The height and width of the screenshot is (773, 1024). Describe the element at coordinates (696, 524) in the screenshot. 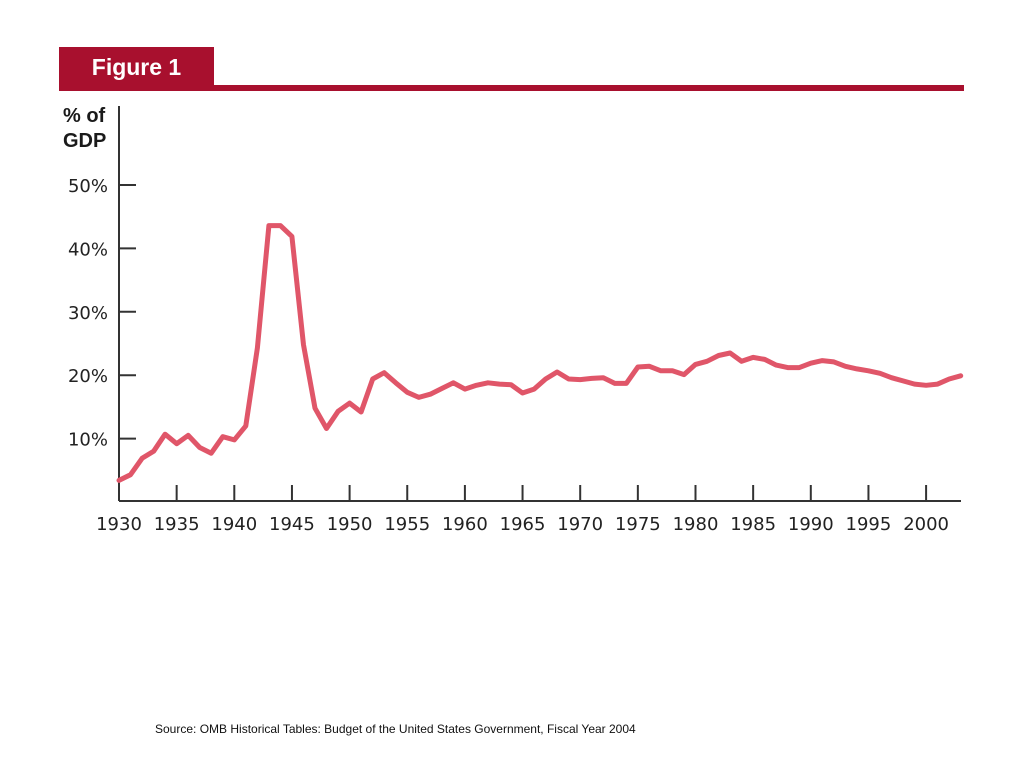

I see `x-tick-label: 1980` at that location.